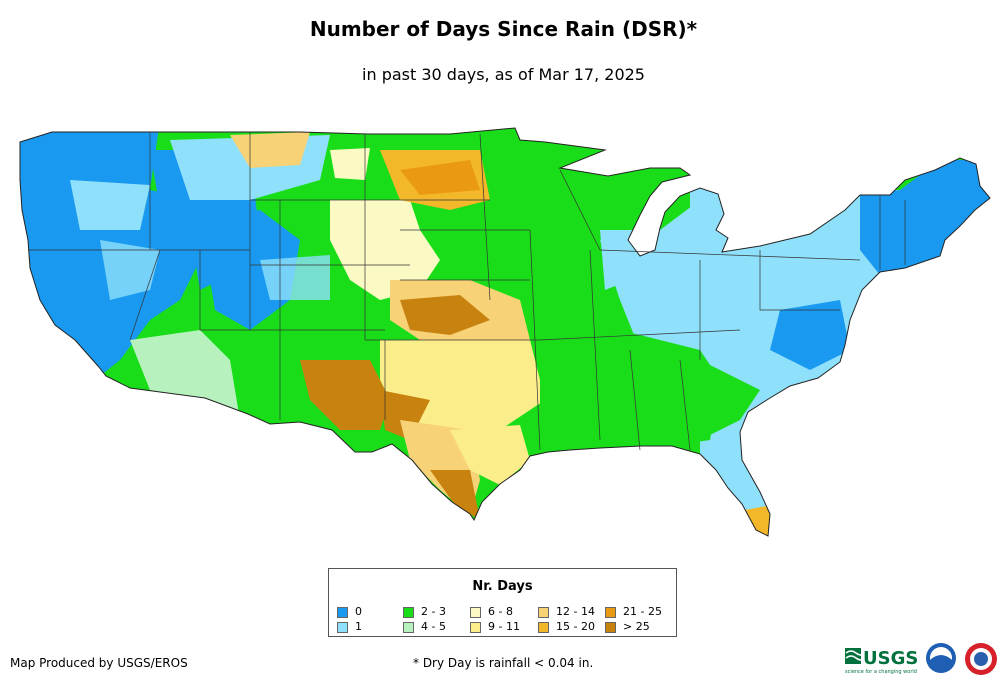 The image size is (1007, 691). Describe the element at coordinates (99, 663) in the screenshot. I see `credit-text: Map Produced by USGS/EROS` at that location.